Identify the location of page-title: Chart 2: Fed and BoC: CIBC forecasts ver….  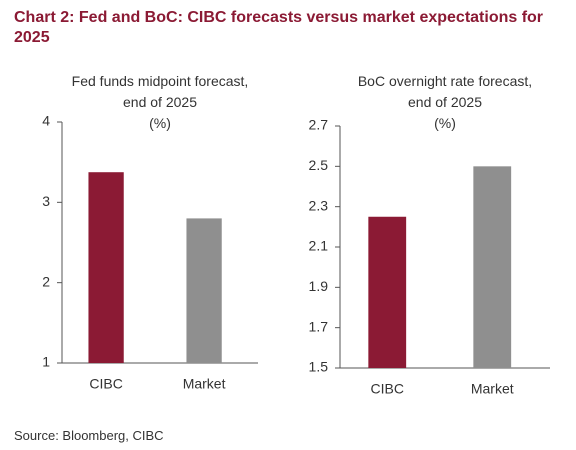
(279, 27).